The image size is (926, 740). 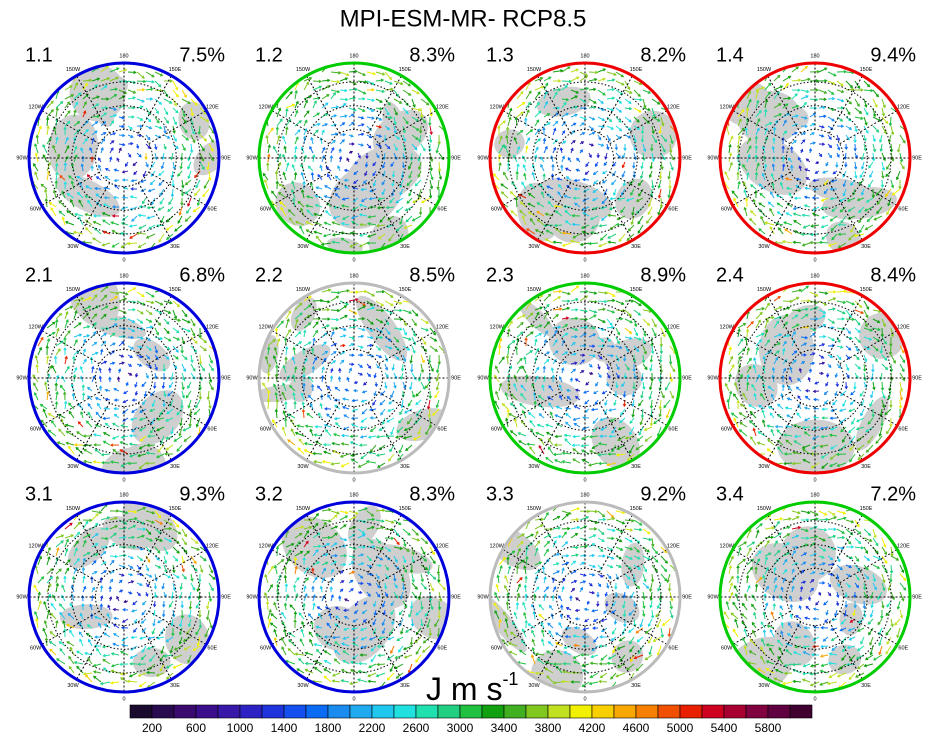 What do you see at coordinates (405, 467) in the screenshot?
I see `longitude-label: 30E` at bounding box center [405, 467].